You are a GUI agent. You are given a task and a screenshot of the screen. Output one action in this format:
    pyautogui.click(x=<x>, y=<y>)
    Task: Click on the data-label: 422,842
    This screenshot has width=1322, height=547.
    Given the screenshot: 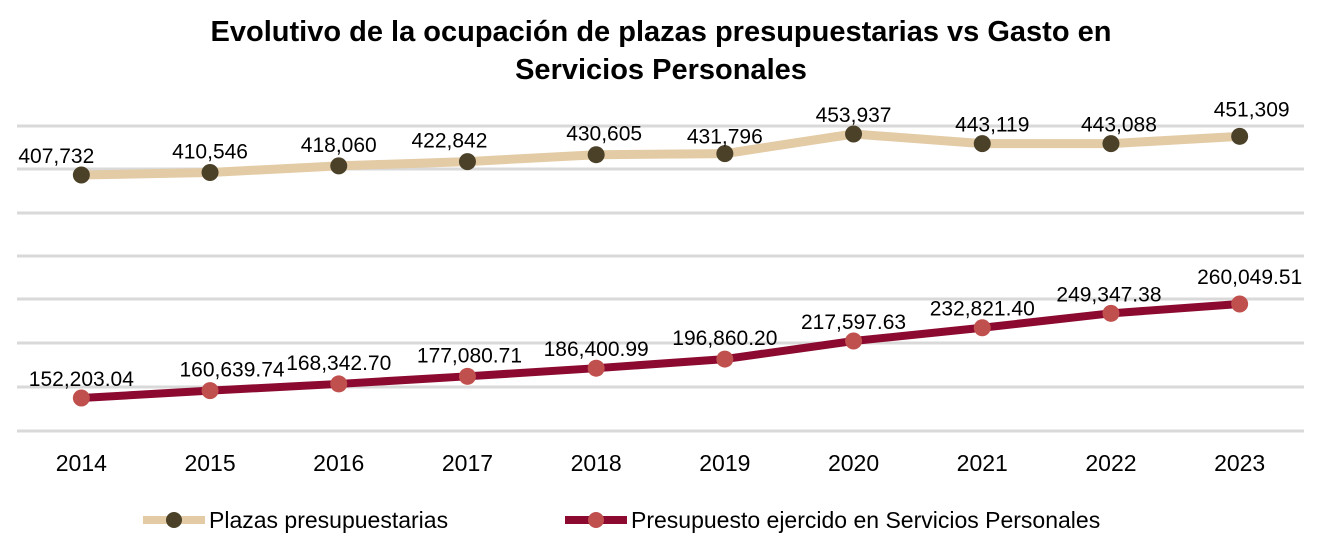 What is the action you would take?
    pyautogui.click(x=449, y=141)
    